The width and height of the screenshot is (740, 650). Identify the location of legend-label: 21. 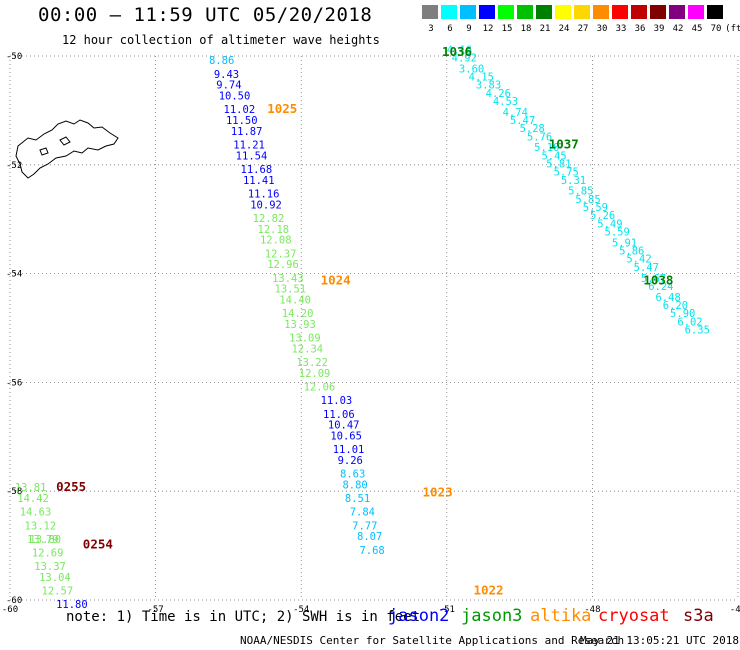
(545, 29).